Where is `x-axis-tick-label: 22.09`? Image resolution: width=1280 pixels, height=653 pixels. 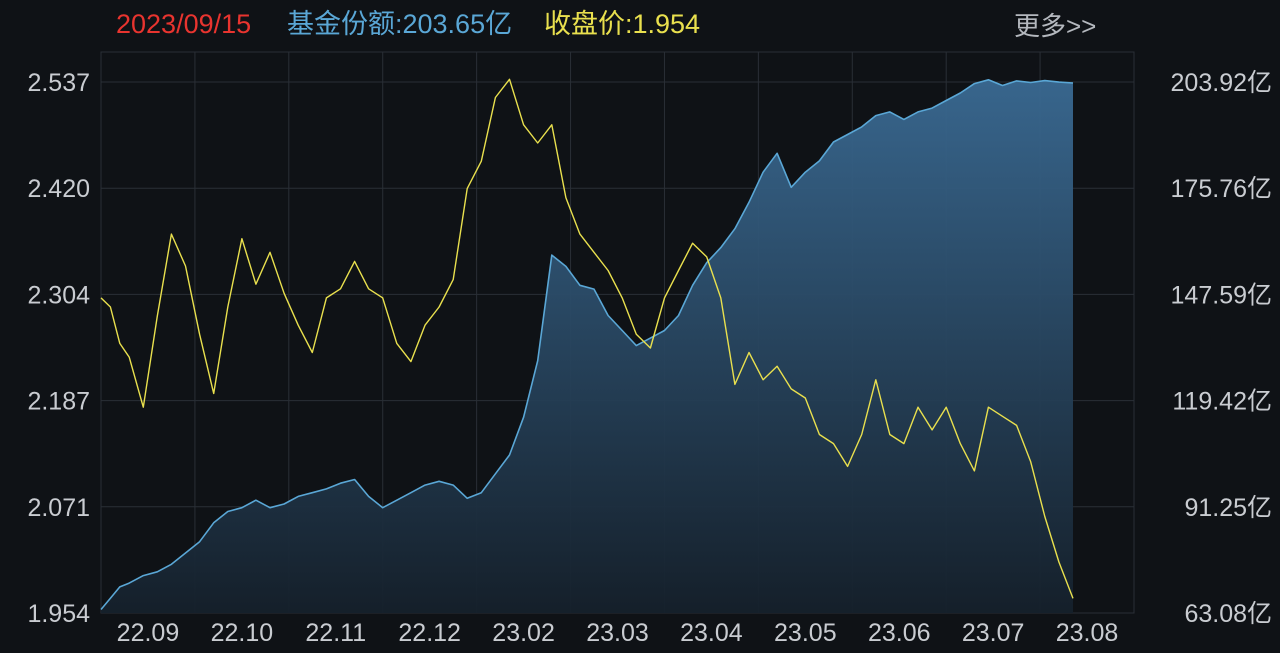
x-axis-tick-label: 22.09 is located at coordinates (148, 633).